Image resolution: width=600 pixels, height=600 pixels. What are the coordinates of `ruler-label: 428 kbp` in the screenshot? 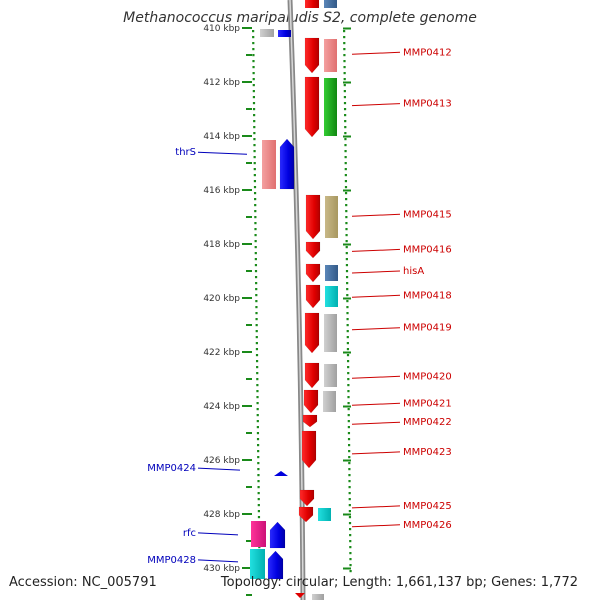 It's located at (221, 515).